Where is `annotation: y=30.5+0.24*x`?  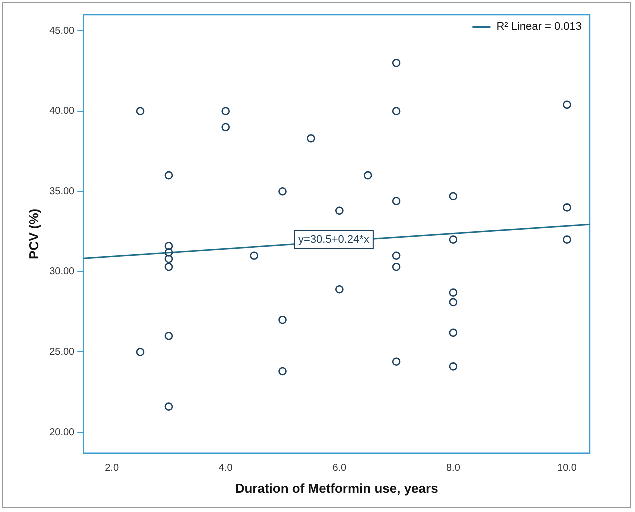 annotation: y=30.5+0.24*x is located at coordinates (334, 240).